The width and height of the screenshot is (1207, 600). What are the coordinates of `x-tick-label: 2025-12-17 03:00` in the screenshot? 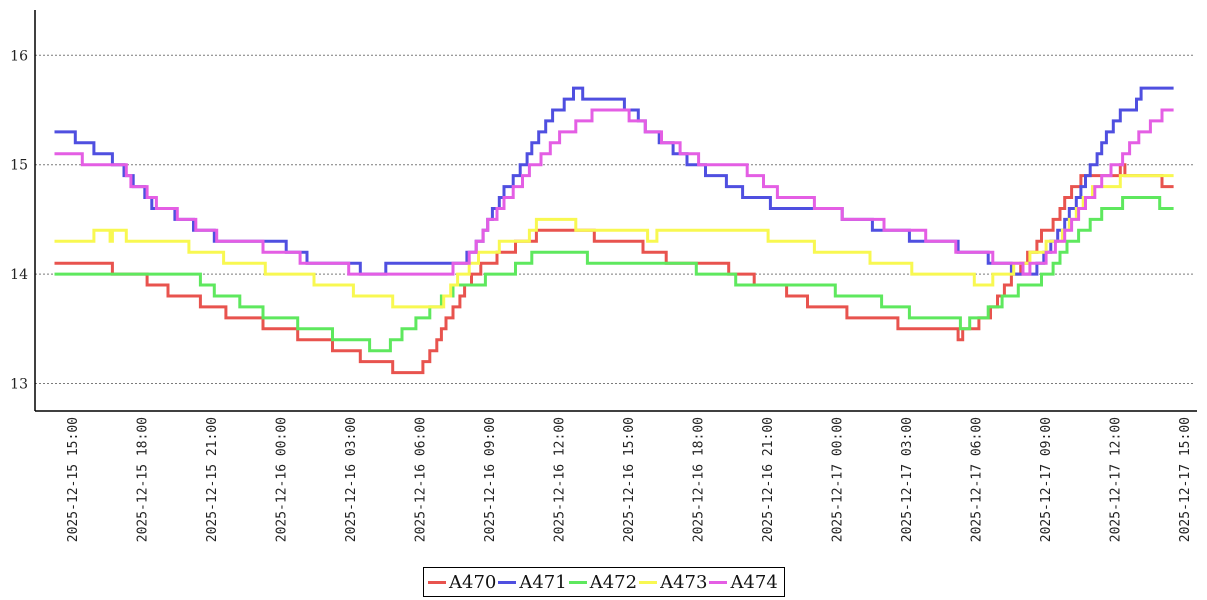 It's located at (907, 479).